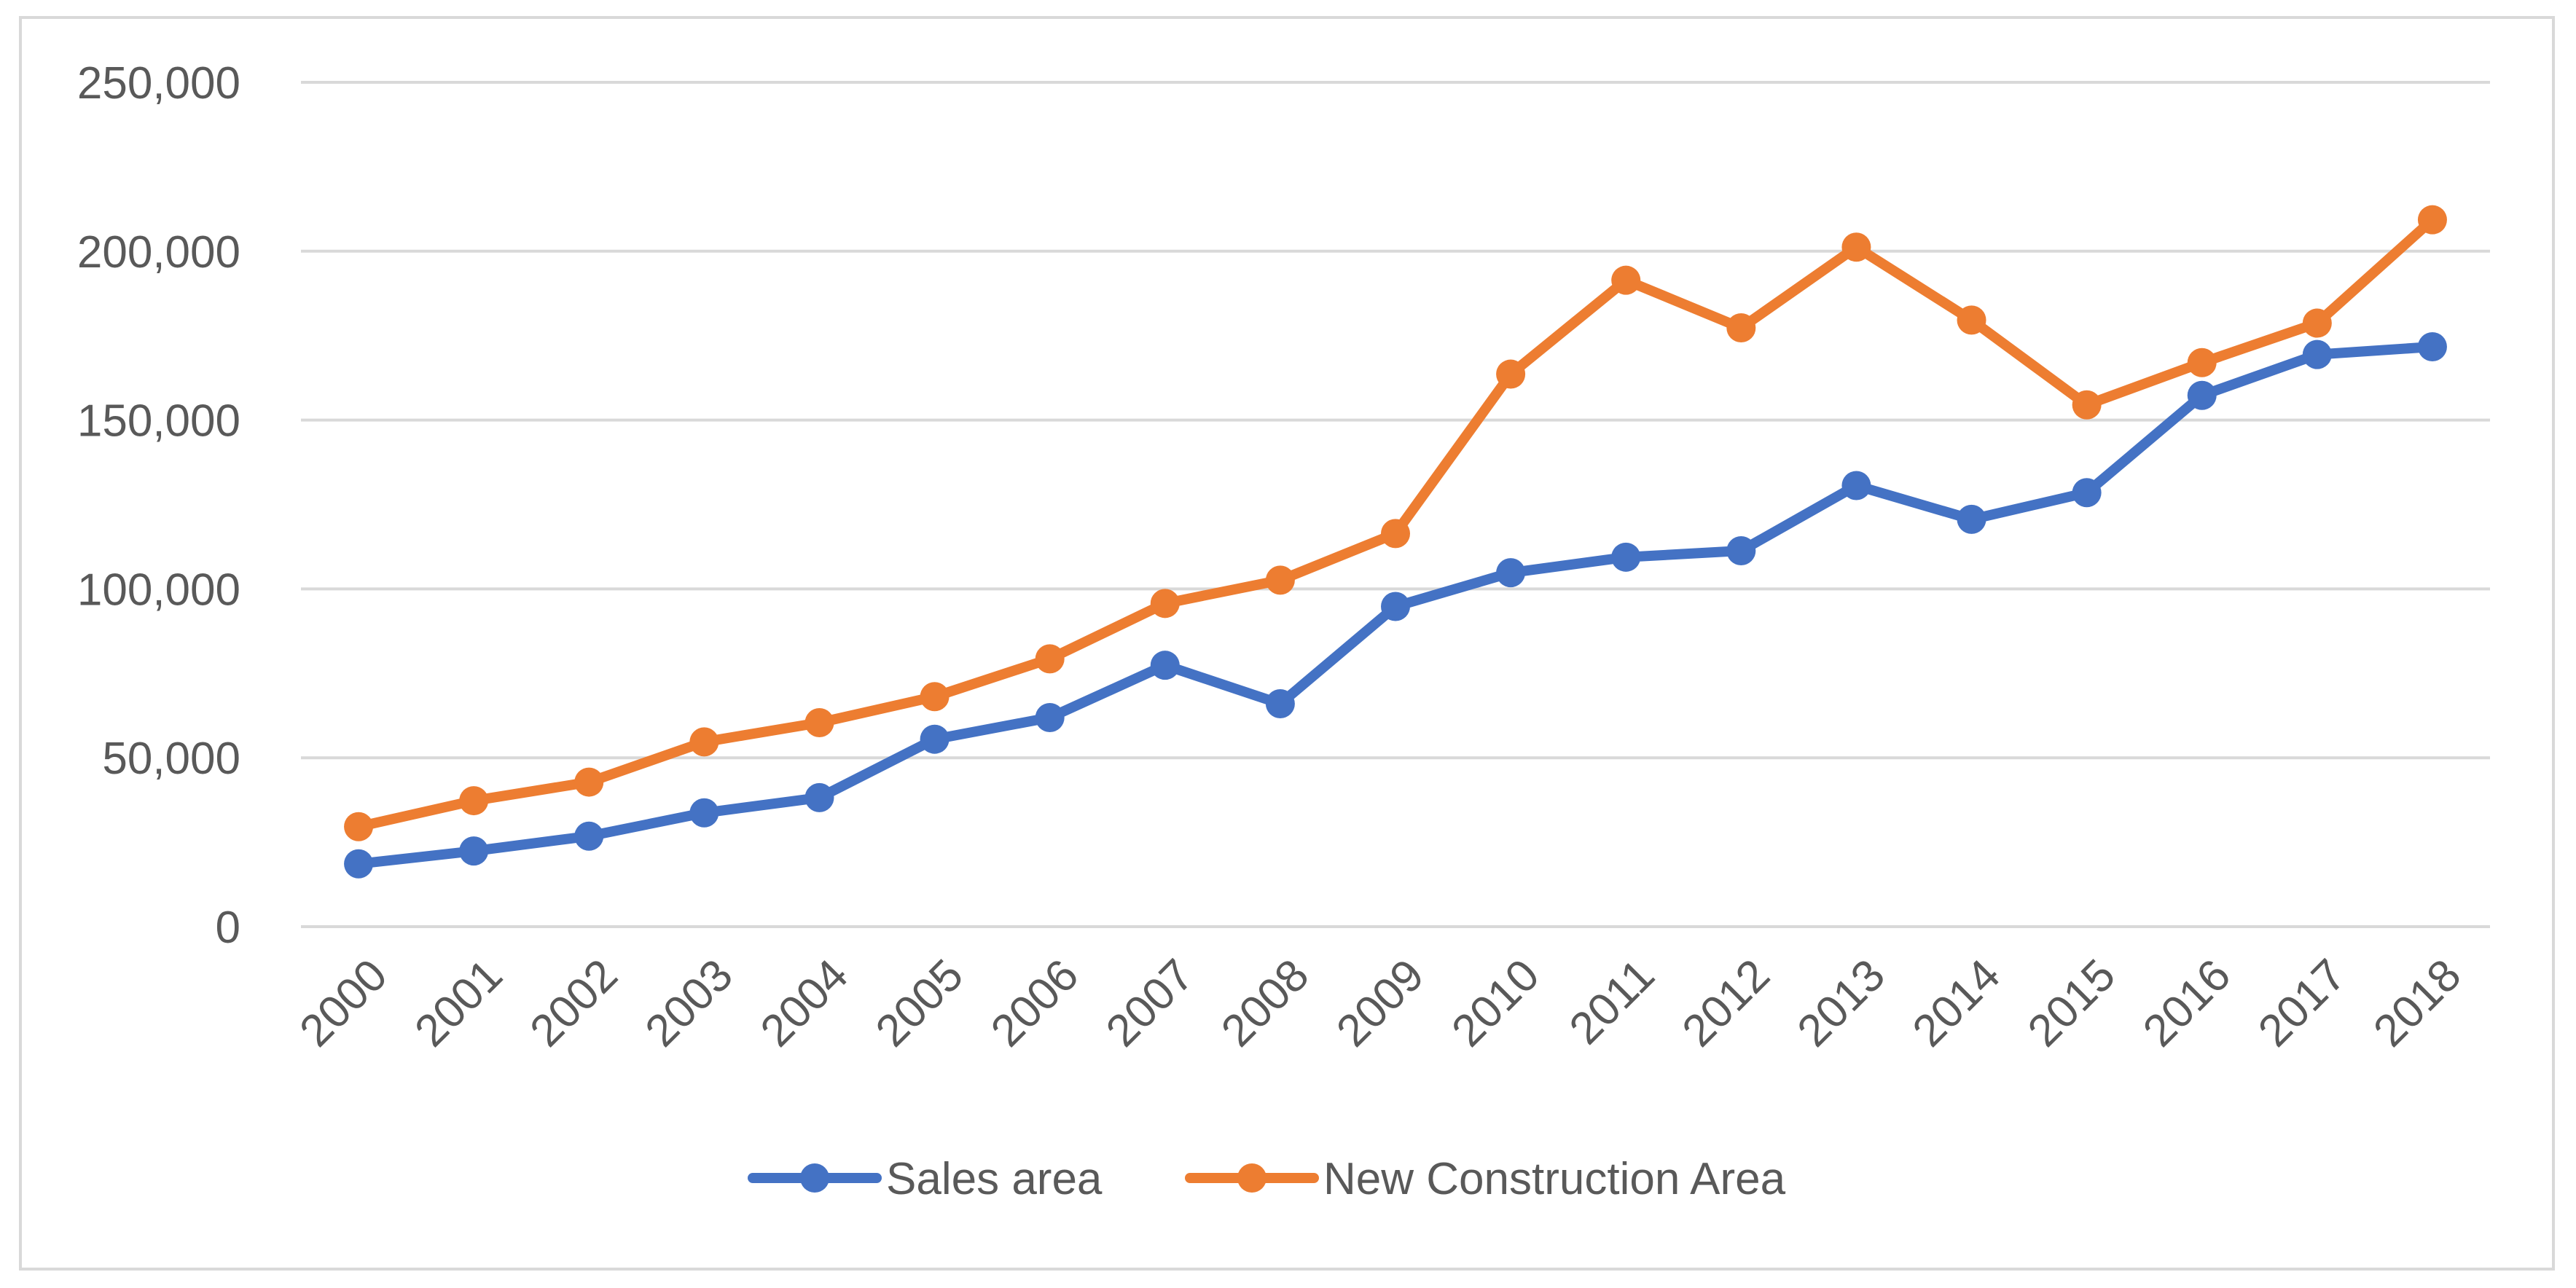  I want to click on x-tick-label: 2016, so click(2187, 1003).